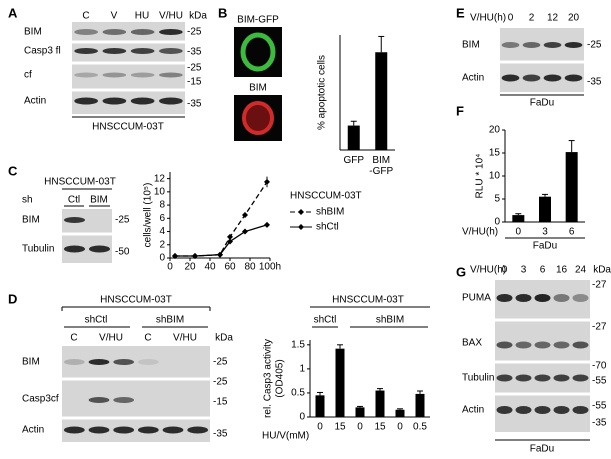 Image resolution: width=611 pixels, height=459 pixels. What do you see at coordinates (136, 300) in the screenshot?
I see `cell-line: HNSCCUM-03T` at bounding box center [136, 300].